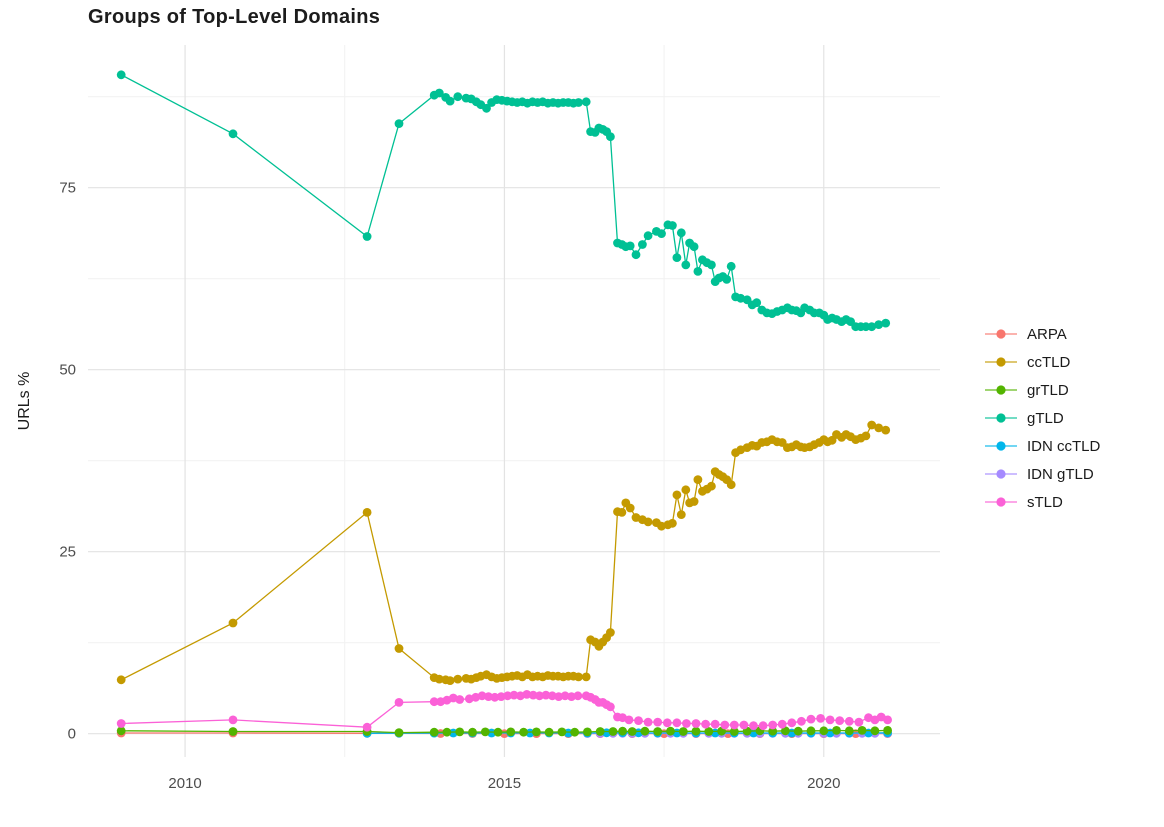 The width and height of the screenshot is (1164, 827). I want to click on legend-label: gTLD, so click(1045, 418).